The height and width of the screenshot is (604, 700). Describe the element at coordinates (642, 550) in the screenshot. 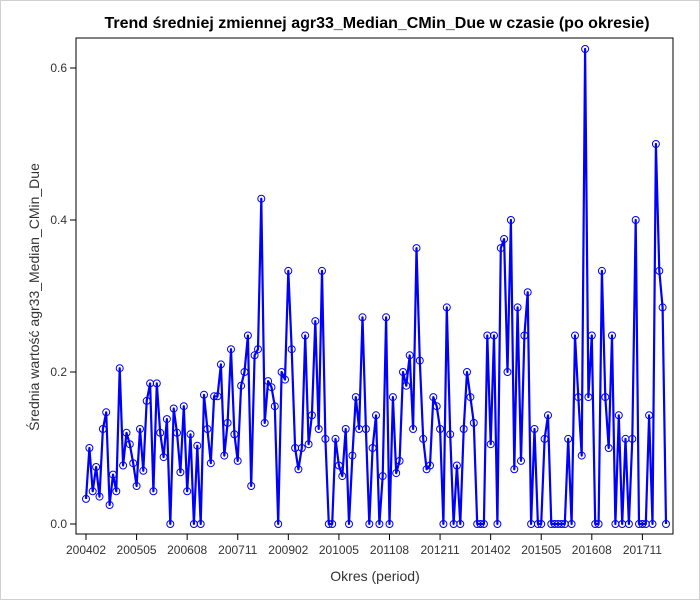

I see `x-tick-label: 201711` at that location.